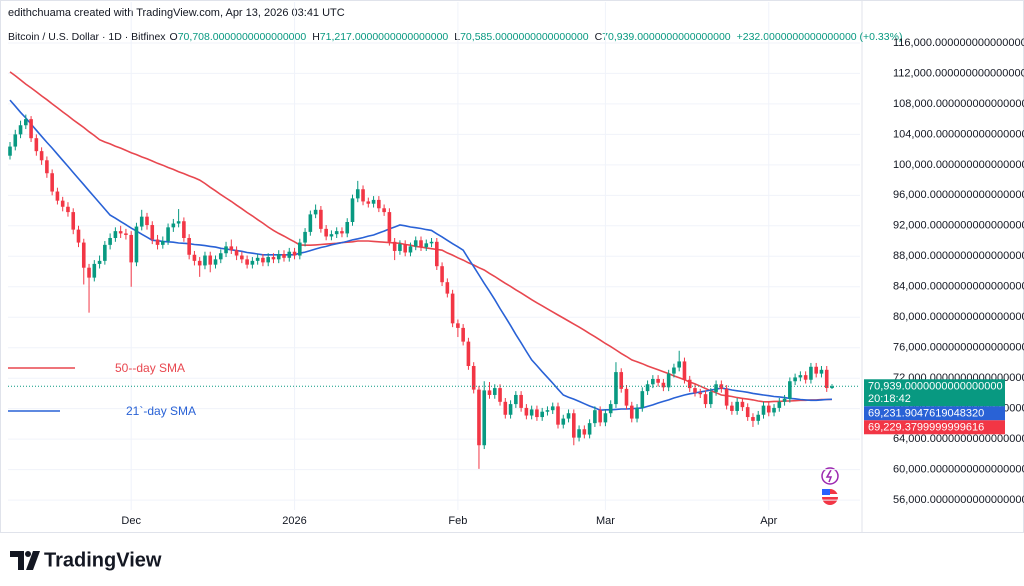  What do you see at coordinates (958, 104) in the screenshot?
I see `y-tick-label: 108,000.0000000000000000` at bounding box center [958, 104].